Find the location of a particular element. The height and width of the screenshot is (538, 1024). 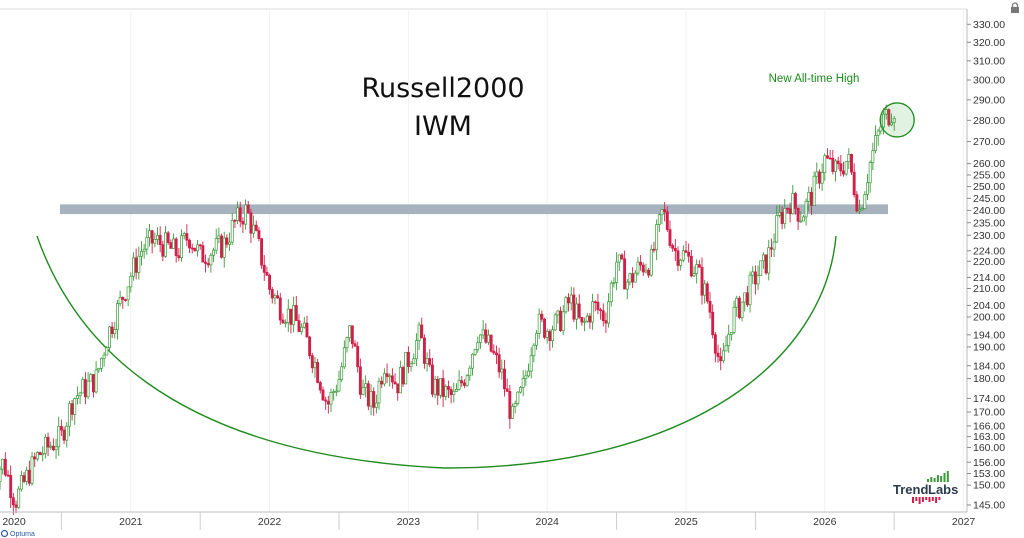

y-tick-label: 214.00 is located at coordinates (989, 278).